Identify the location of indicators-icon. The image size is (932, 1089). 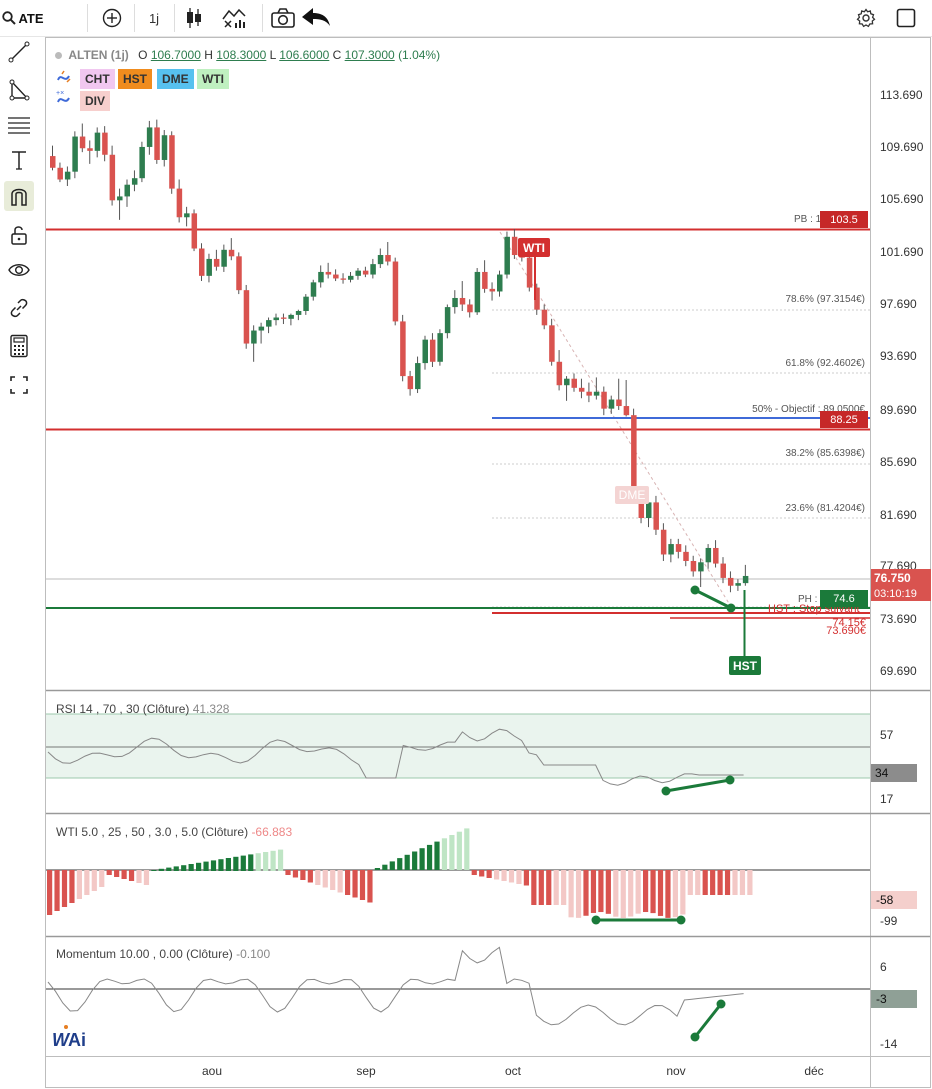
(234, 18).